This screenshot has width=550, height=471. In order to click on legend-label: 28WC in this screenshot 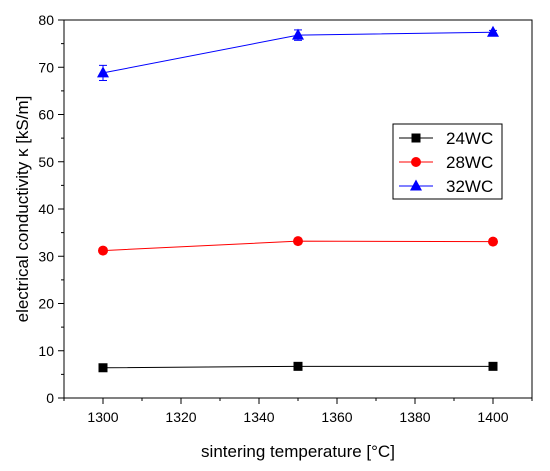, I will do `click(469, 162)`.